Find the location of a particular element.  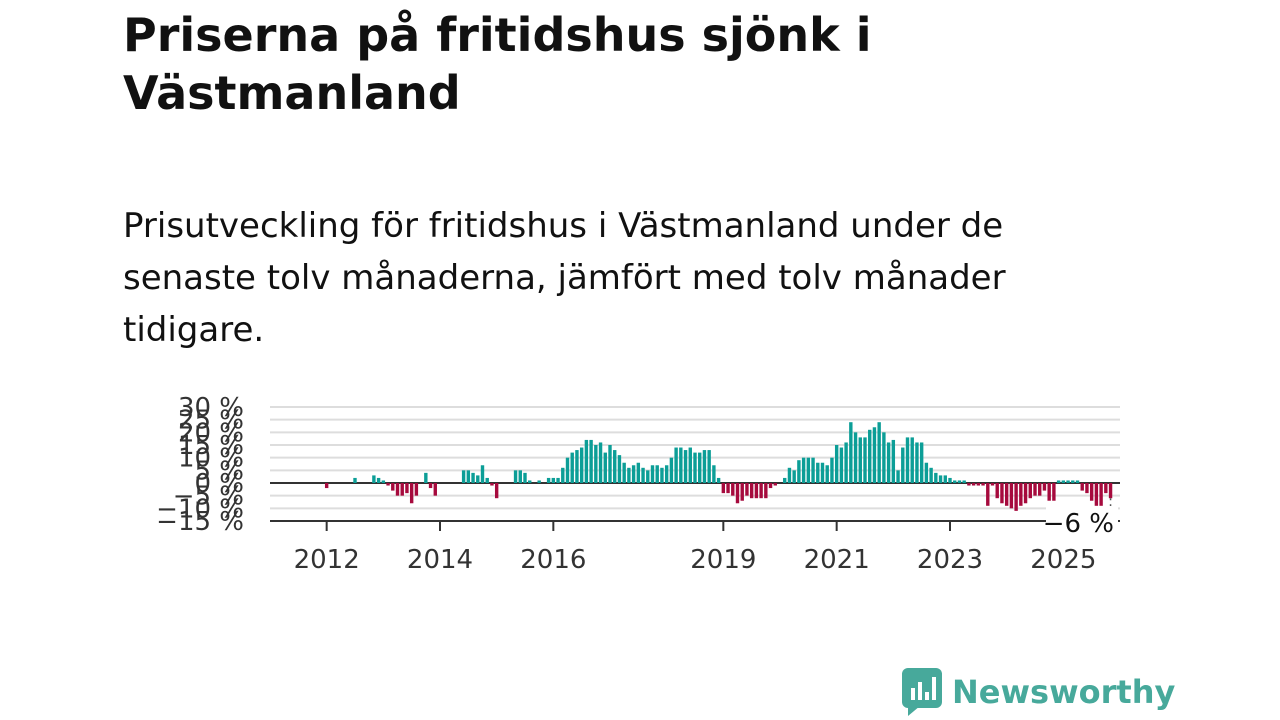

y-tick-label: 10 % is located at coordinates (211, 459).